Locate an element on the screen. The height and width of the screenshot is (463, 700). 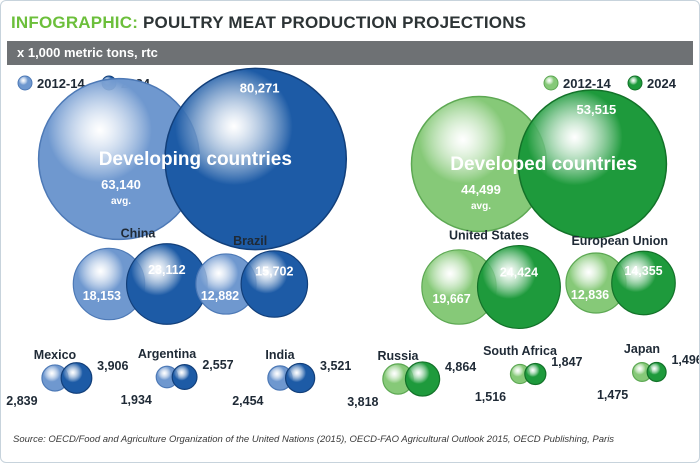
country-name-south-africa: South Africa is located at coordinates (520, 351).